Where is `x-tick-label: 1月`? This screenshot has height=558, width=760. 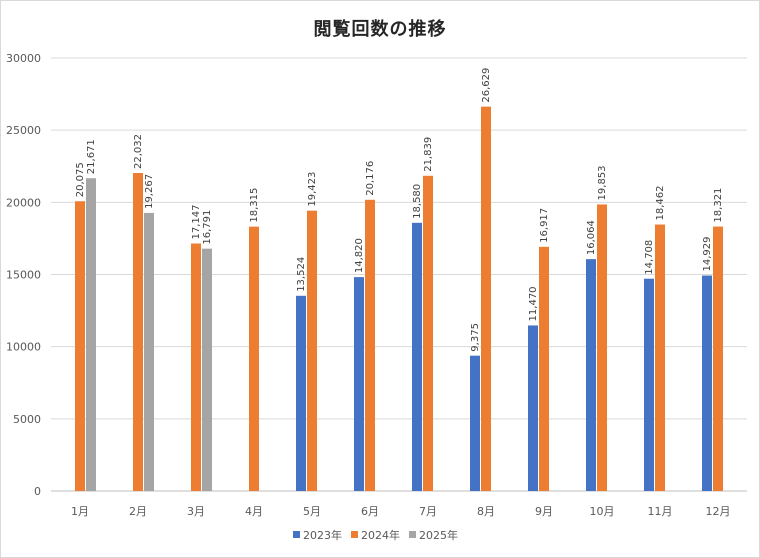 x-tick-label: 1月 is located at coordinates (80, 511).